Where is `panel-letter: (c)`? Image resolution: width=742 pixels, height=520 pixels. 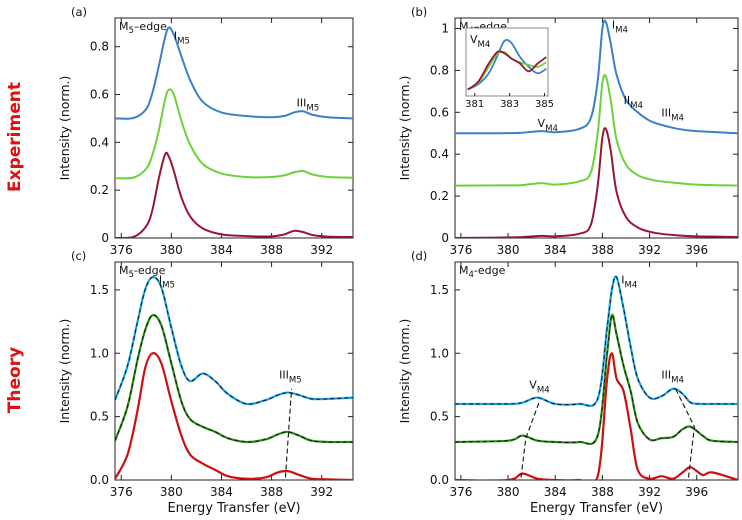
panel-letter: (c) is located at coordinates (78, 256).